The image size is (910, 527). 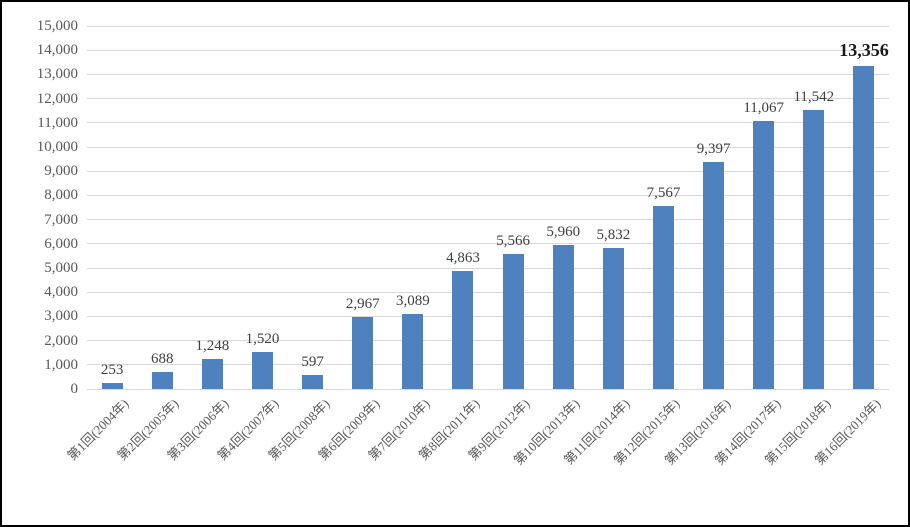 What do you see at coordinates (61, 340) in the screenshot?
I see `y-axis-tick-label: 2,000` at bounding box center [61, 340].